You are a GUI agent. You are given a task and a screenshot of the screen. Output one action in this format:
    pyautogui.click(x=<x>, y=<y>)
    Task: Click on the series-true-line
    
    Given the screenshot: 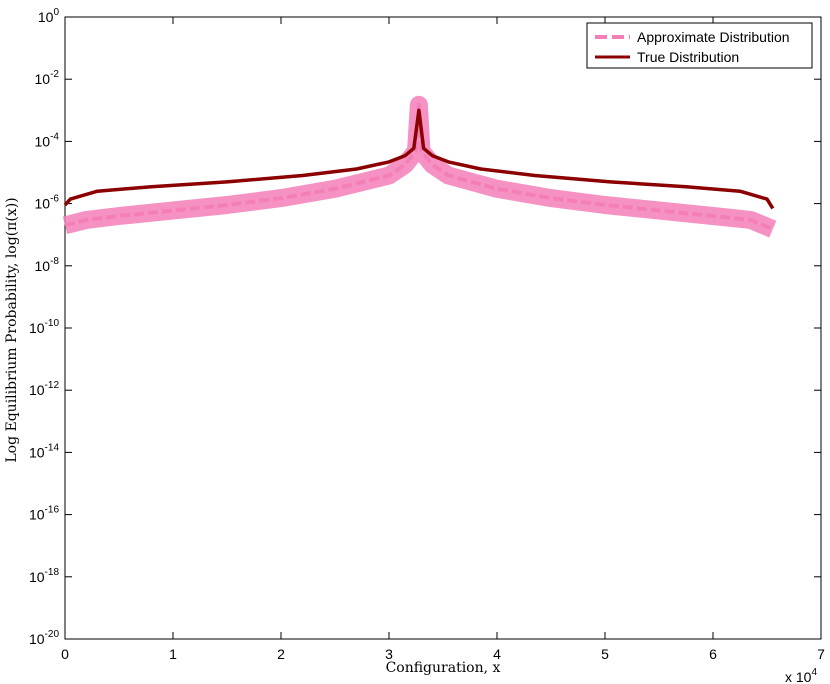 What is the action you would take?
    pyautogui.click(x=419, y=159)
    